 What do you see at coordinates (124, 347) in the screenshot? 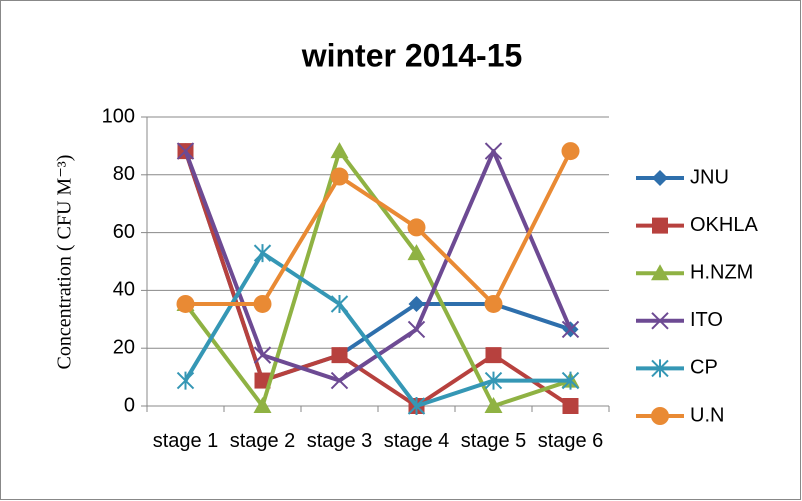
I see `y-tick-label: 20` at bounding box center [124, 347].